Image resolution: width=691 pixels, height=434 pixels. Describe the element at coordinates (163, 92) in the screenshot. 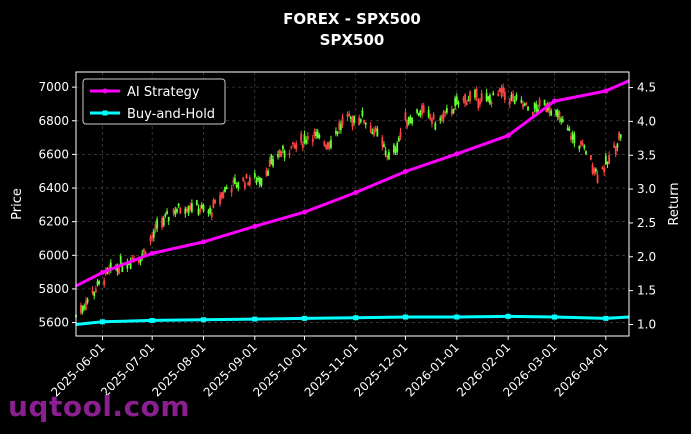

I see `legend-ai-label: AI Strategy` at that location.